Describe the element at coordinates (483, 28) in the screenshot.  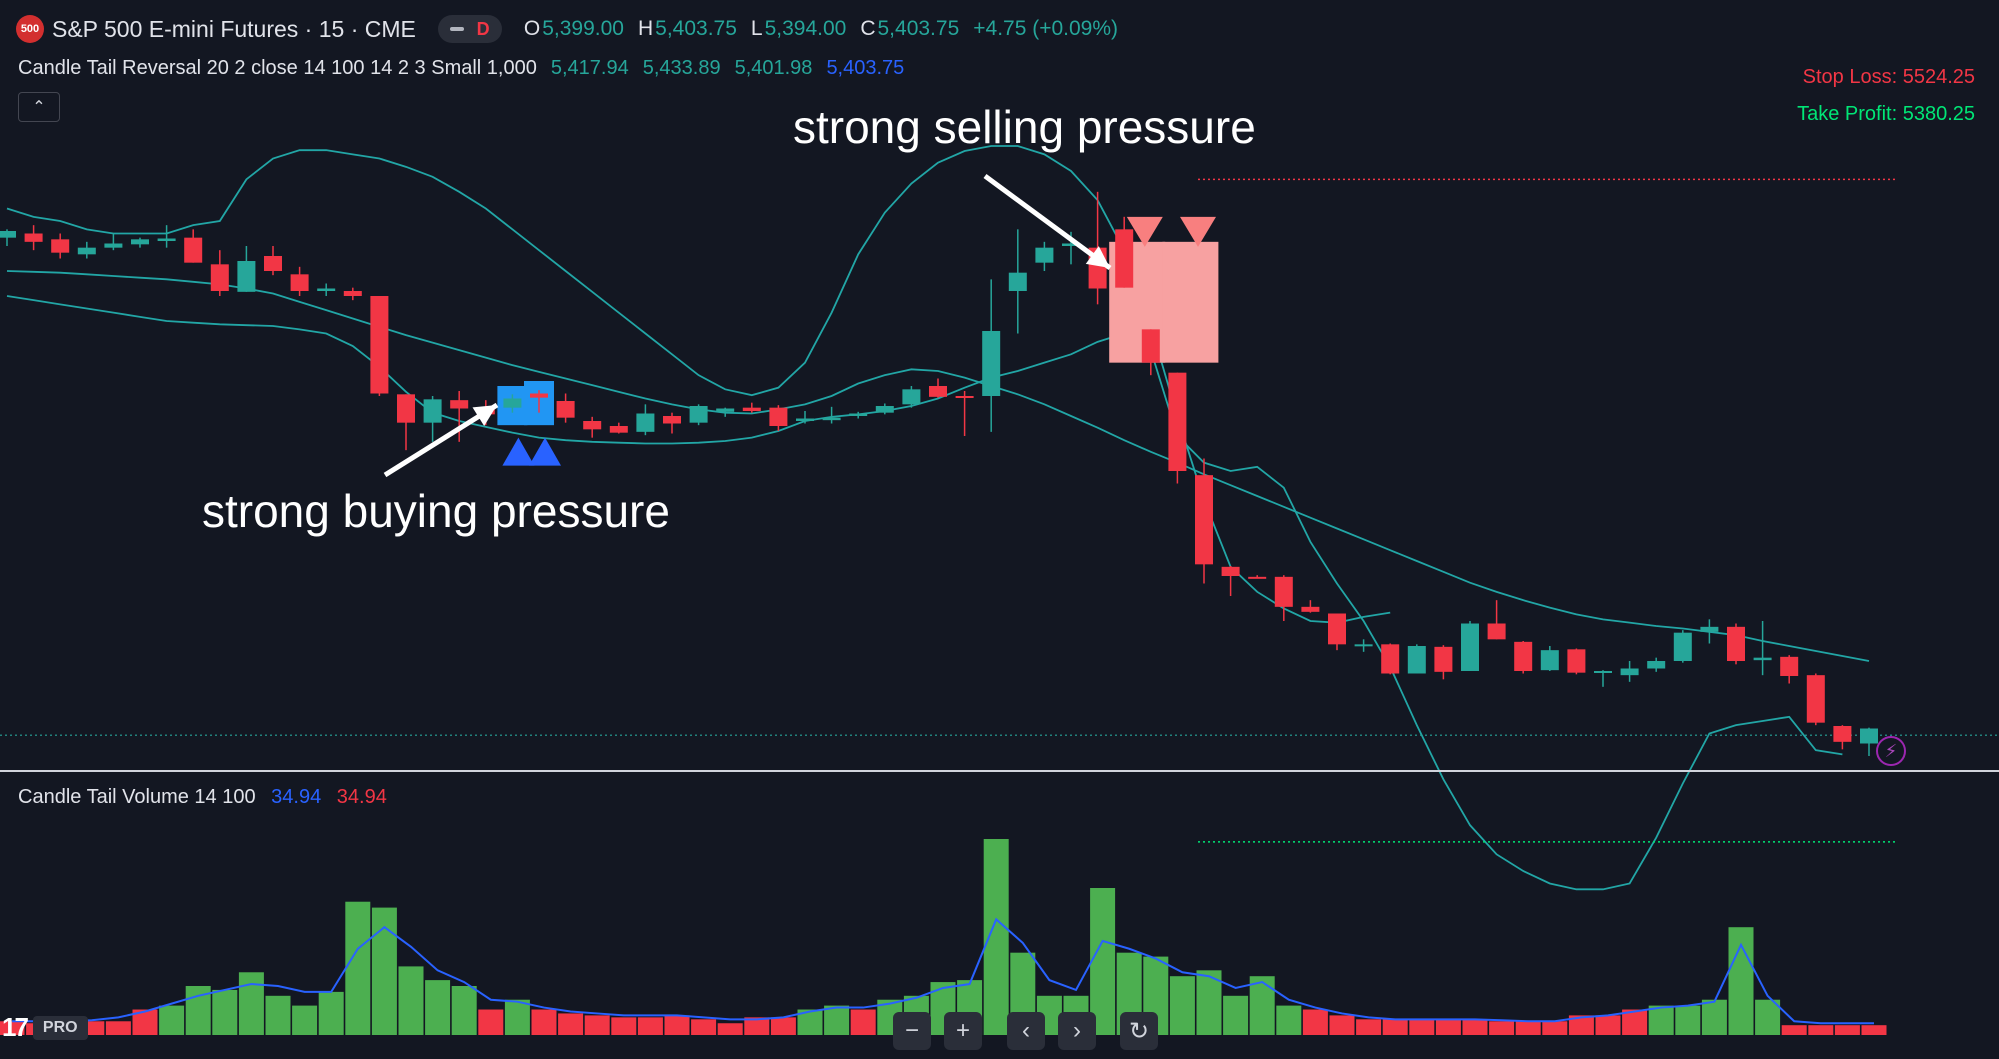
I see `mode-letter: D` at that location.